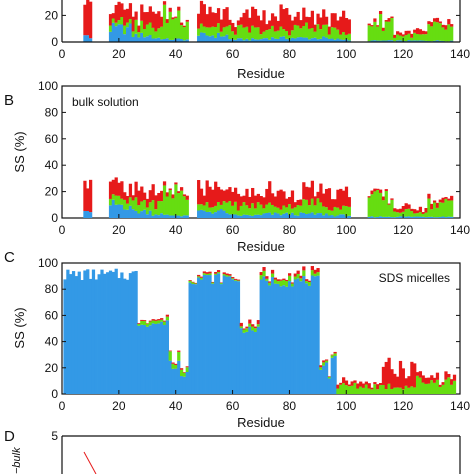 Image resolution: width=474 pixels, height=474 pixels. What do you see at coordinates (9, 100) in the screenshot?
I see `panel-b-letter: B` at bounding box center [9, 100].